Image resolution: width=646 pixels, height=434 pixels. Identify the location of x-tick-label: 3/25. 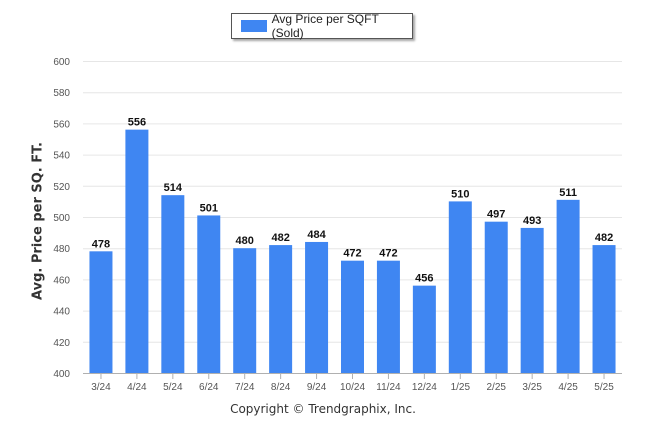
(532, 387).